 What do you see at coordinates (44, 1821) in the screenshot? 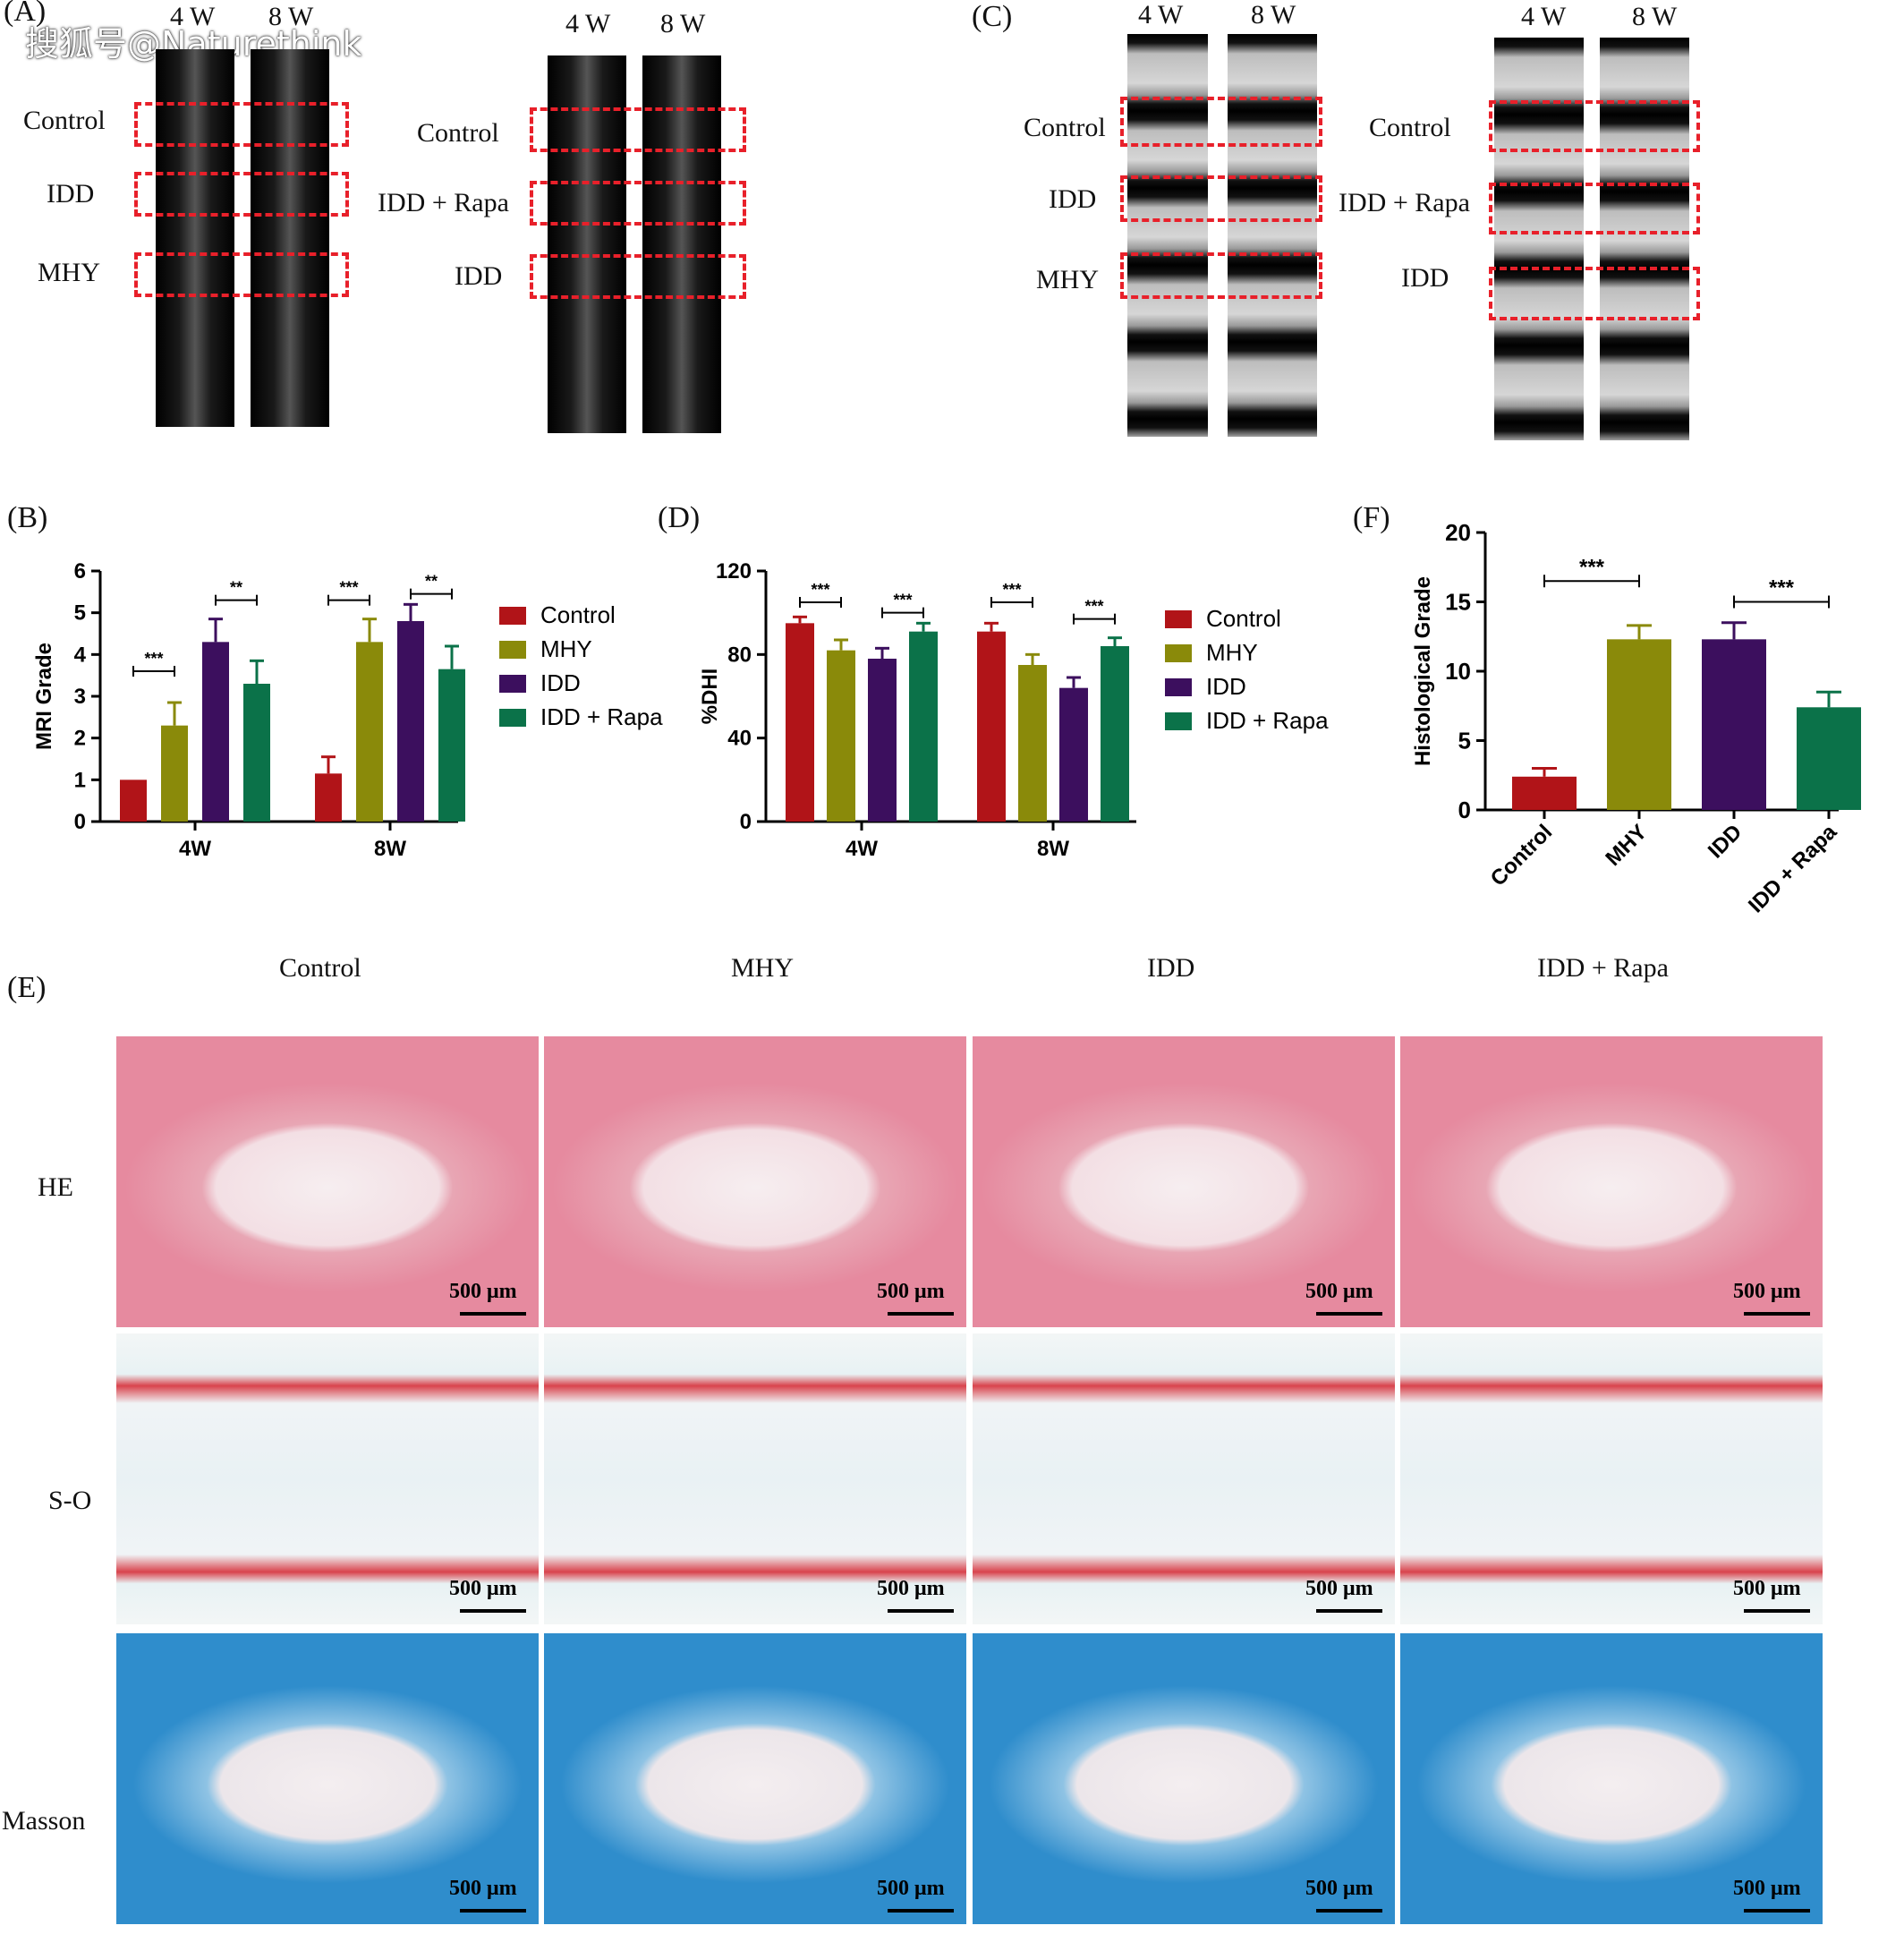
I see `row-header: Masson` at bounding box center [44, 1821].